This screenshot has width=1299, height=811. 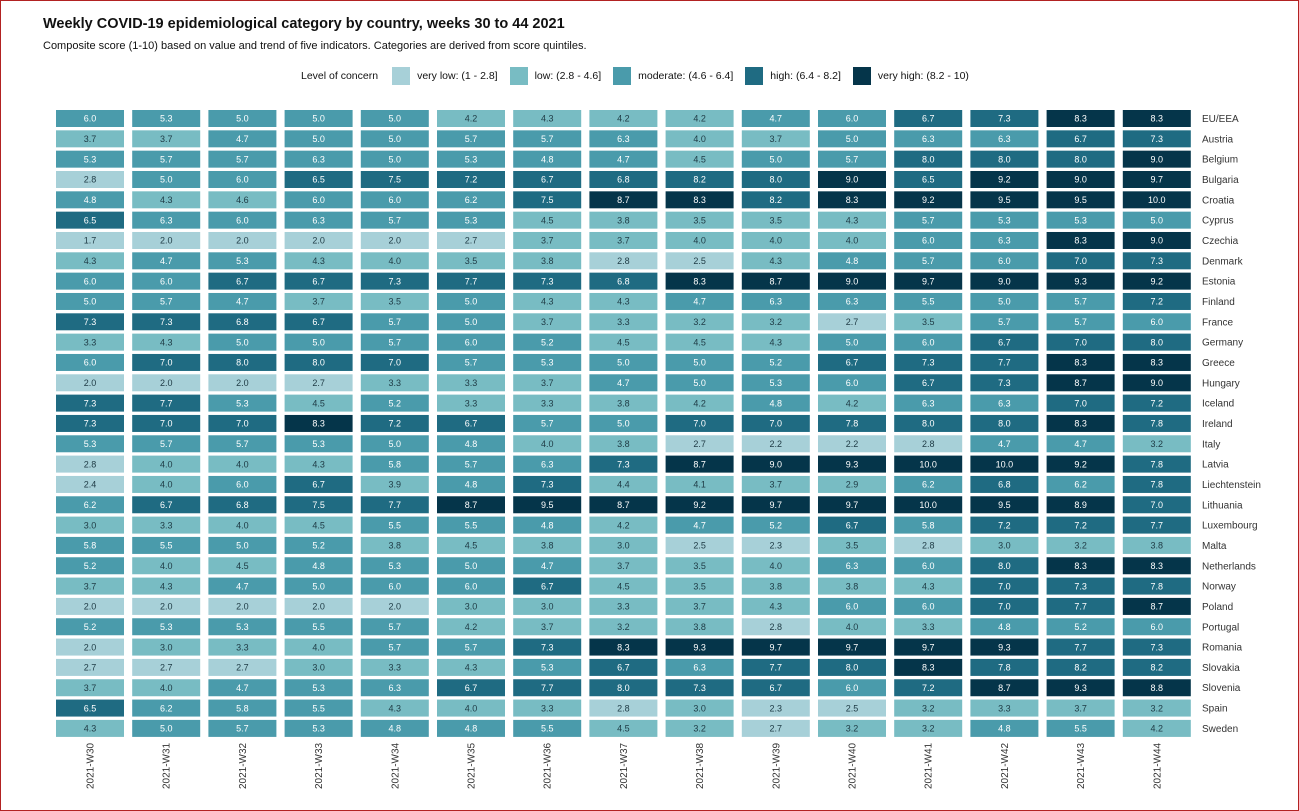 I want to click on y-tick-label: Norway, so click(x=1219, y=587).